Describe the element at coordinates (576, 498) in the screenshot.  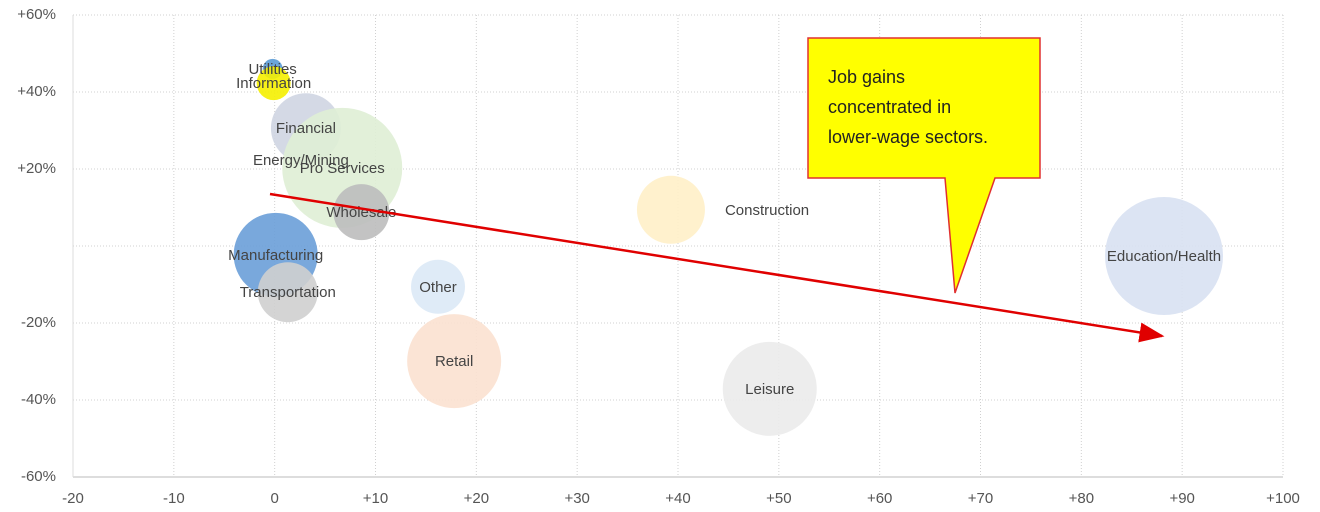
I see `x-tick-label: +30` at that location.